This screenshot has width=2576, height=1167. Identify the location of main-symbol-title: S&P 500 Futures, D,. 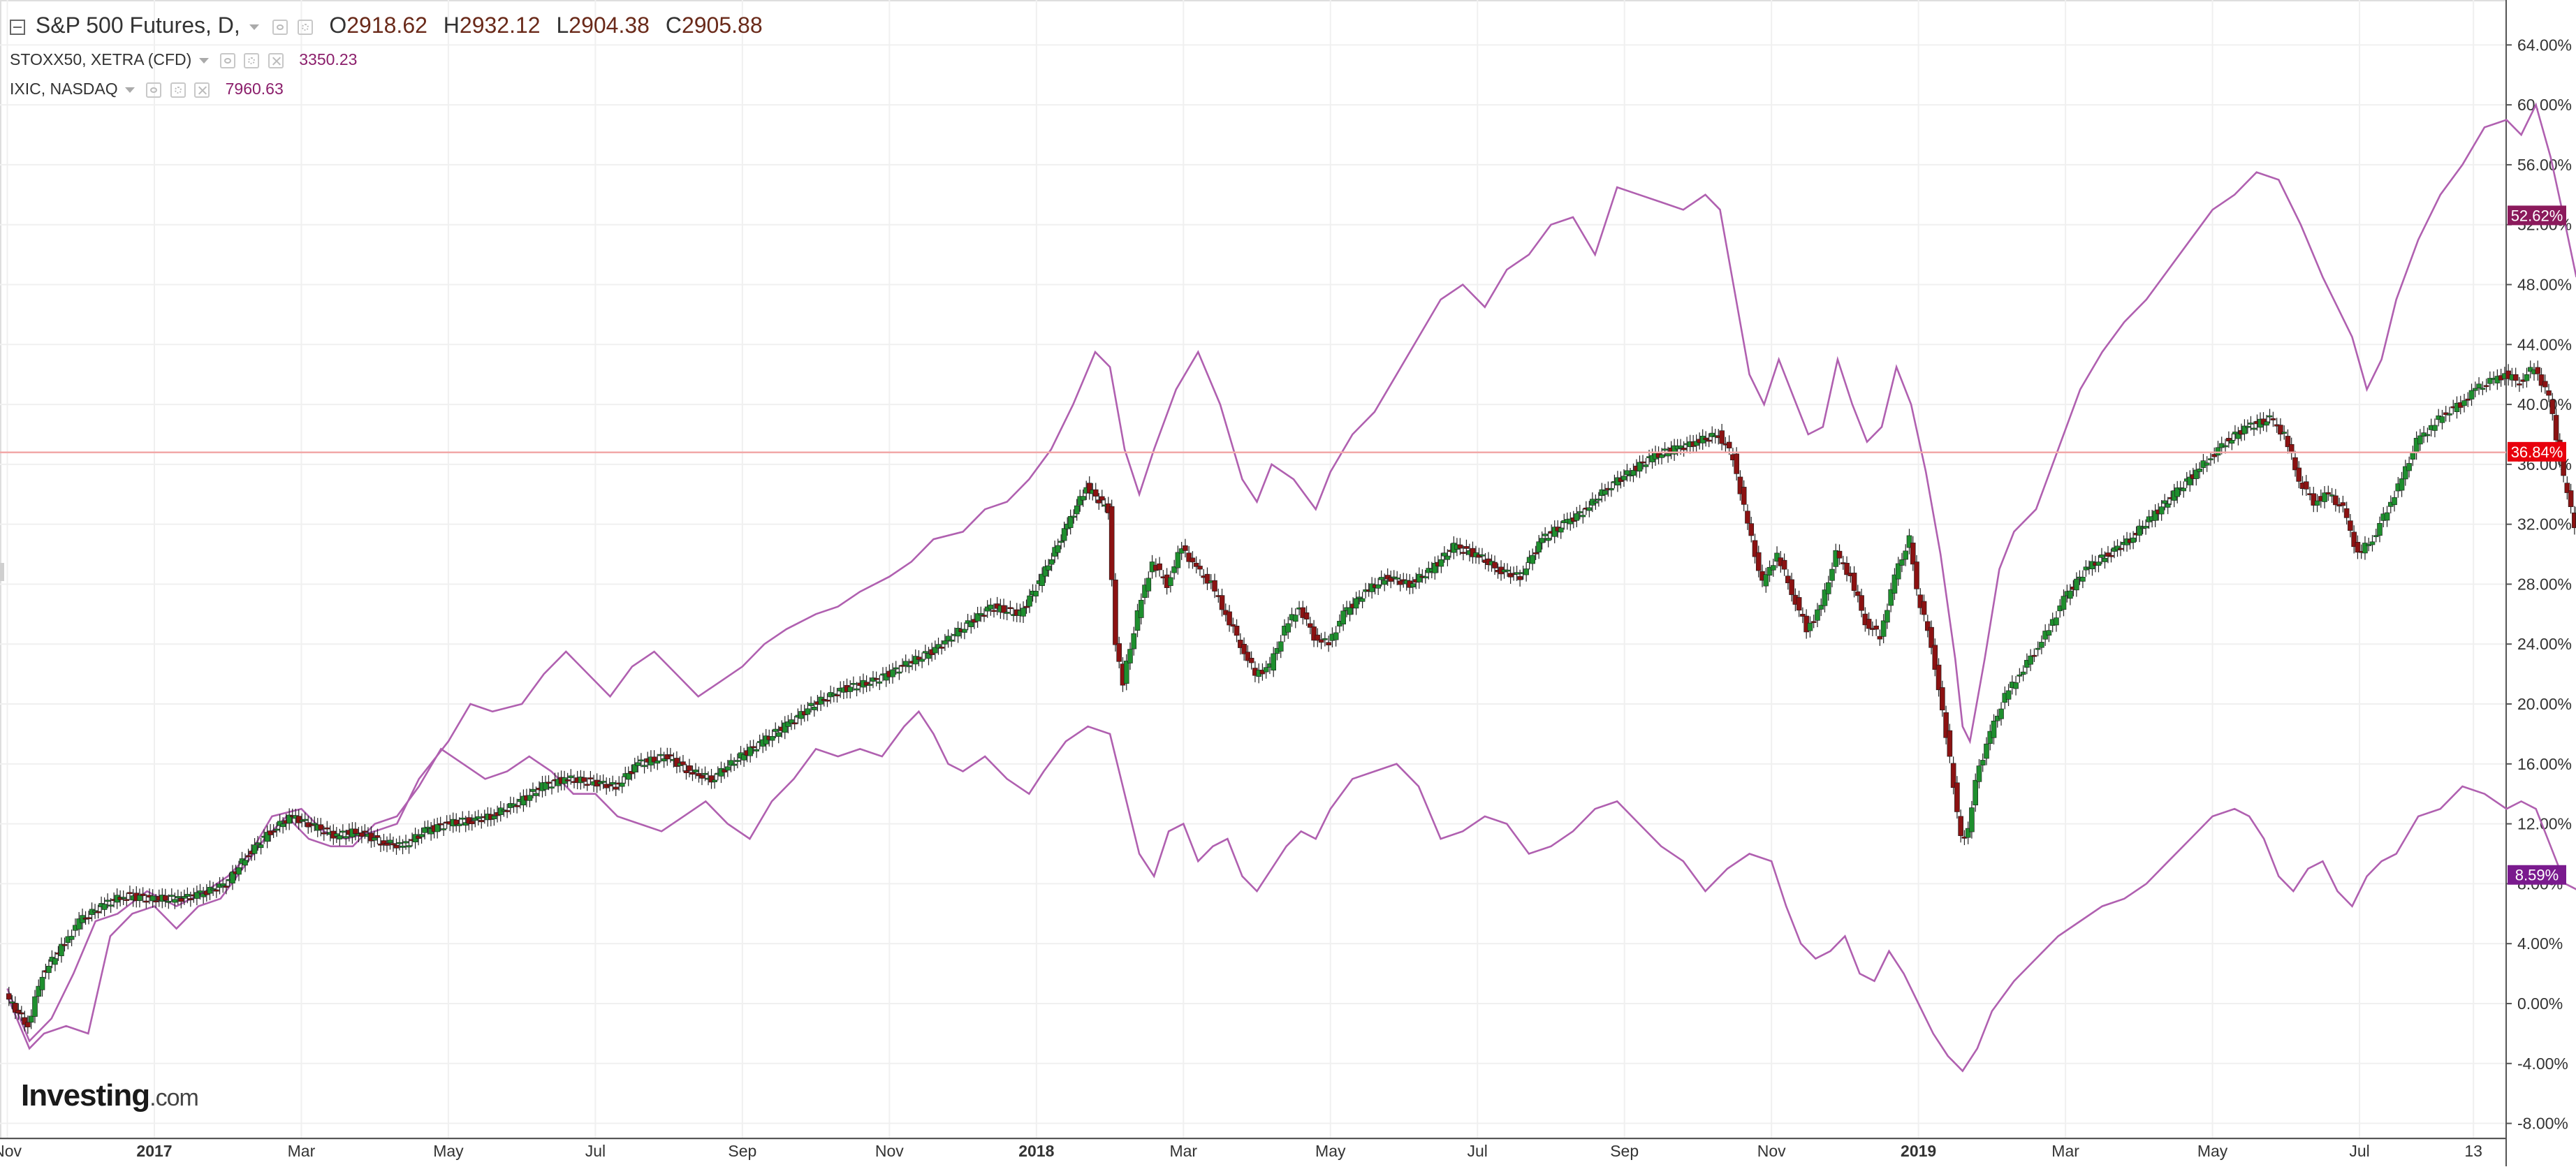
(137, 25).